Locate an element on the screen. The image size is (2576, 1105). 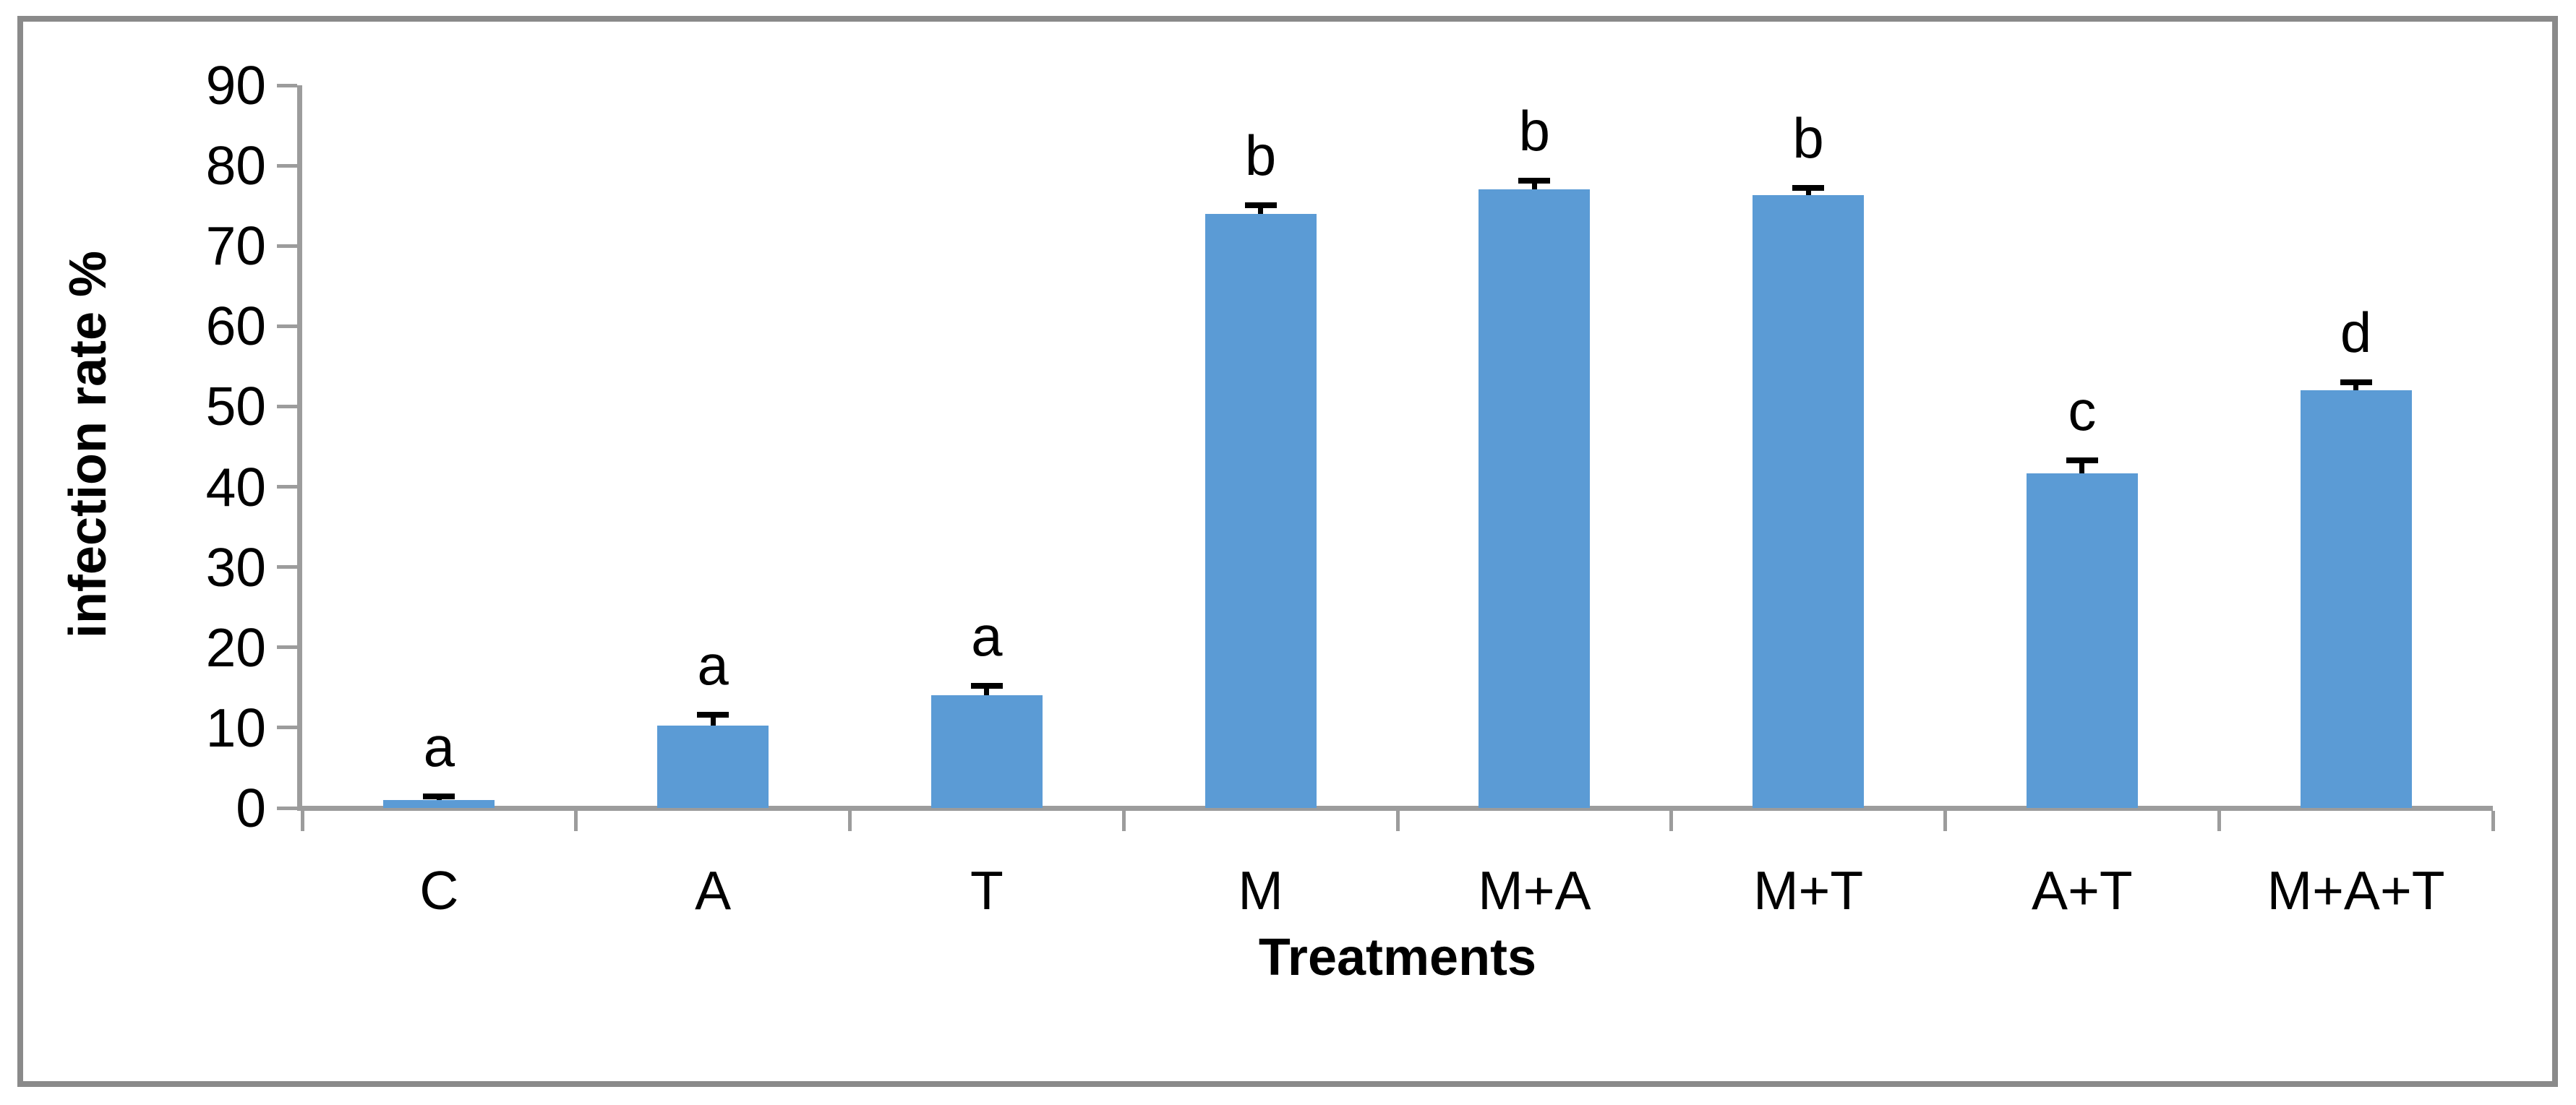
sig-letter: c is located at coordinates (2082, 410).